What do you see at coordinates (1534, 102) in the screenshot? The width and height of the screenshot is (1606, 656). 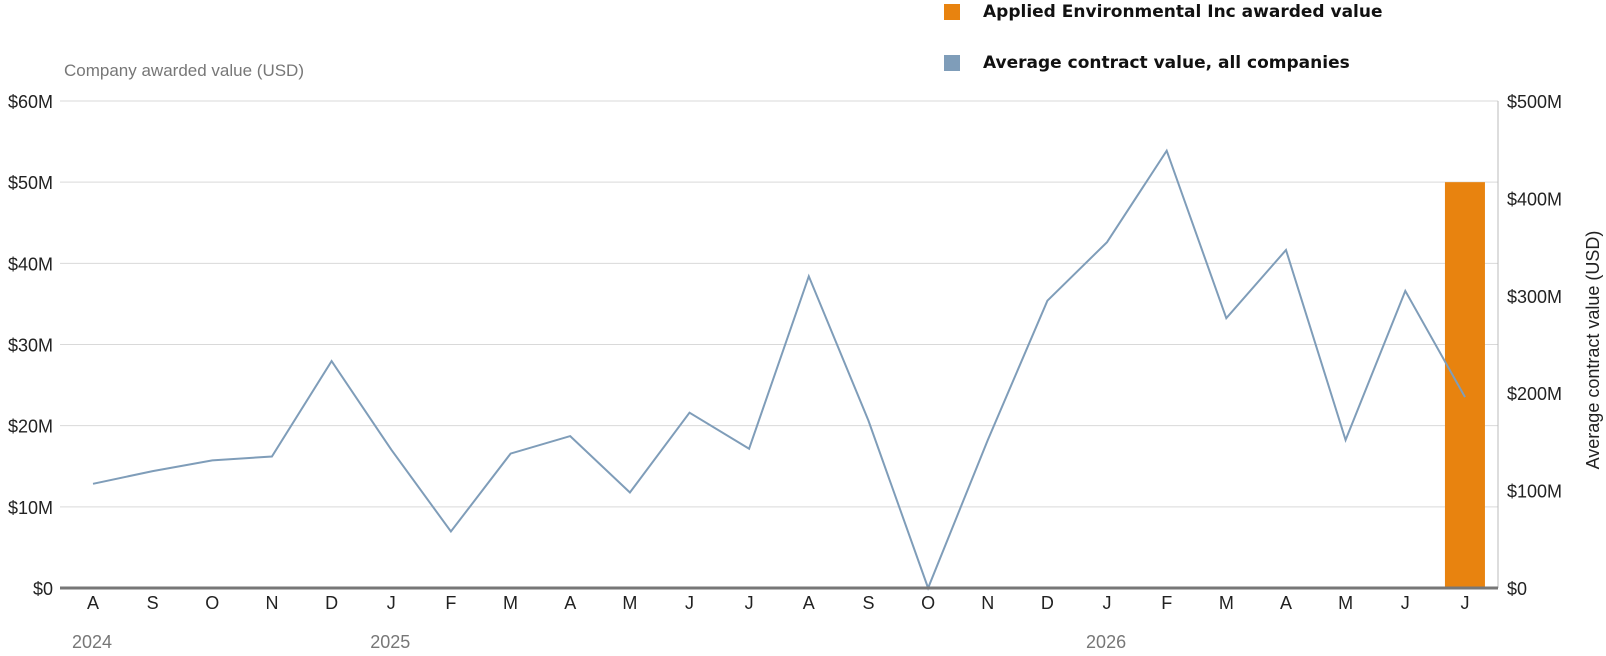 I see `right-axis-tick-label: $500M` at bounding box center [1534, 102].